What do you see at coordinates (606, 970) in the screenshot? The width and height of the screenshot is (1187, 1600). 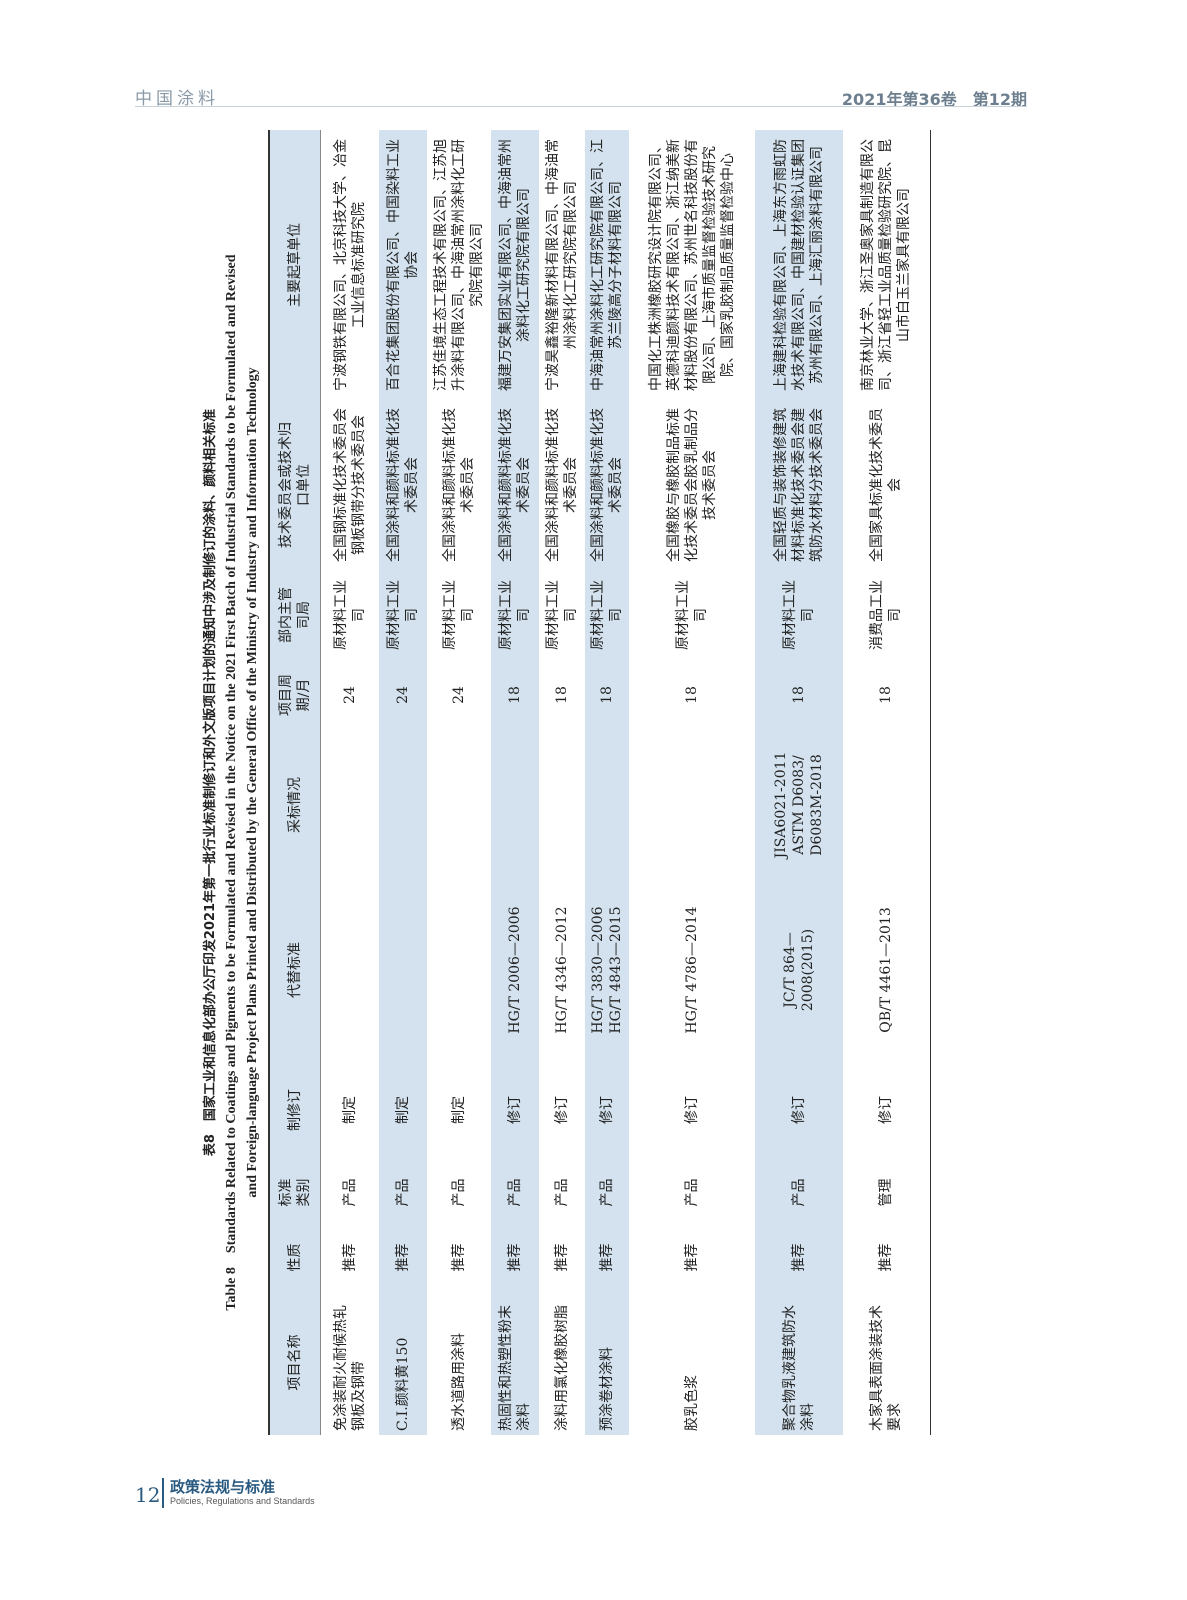 I see `table-cell: HG/T 3830—2006 HG/T 4843—2015` at bounding box center [606, 970].